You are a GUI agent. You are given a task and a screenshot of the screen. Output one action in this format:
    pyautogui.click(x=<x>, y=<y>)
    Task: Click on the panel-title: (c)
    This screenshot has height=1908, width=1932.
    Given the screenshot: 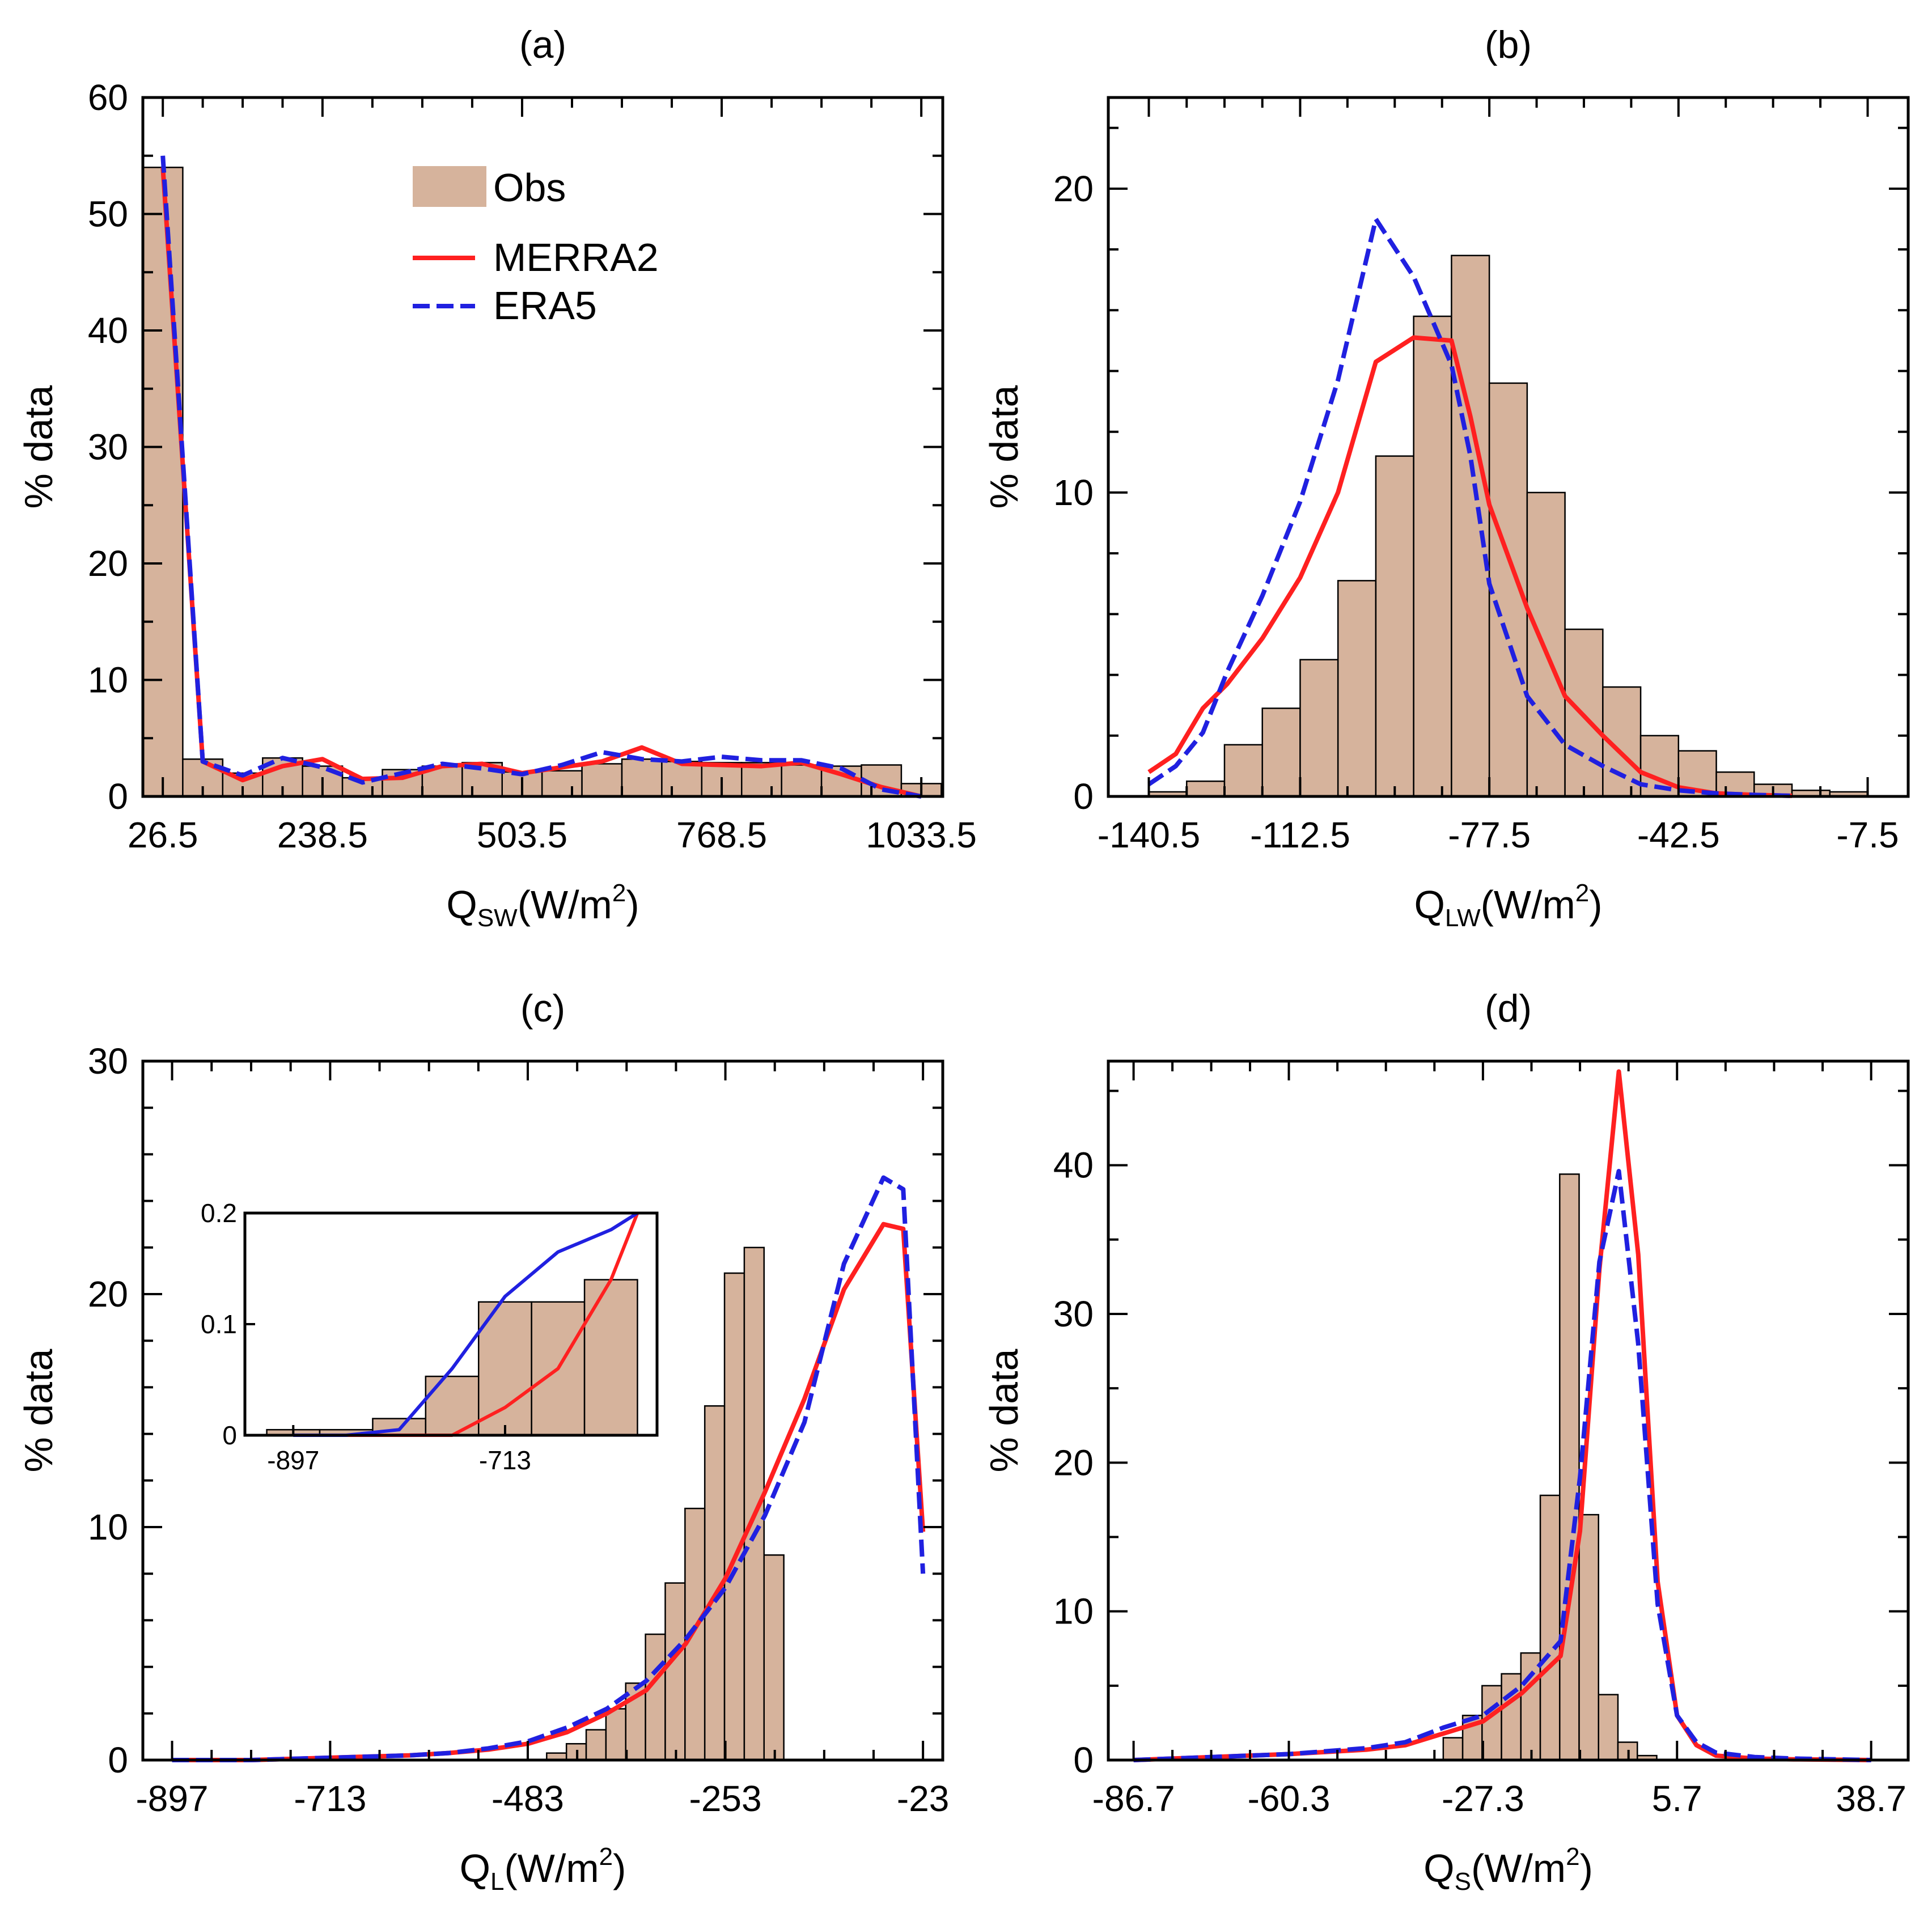 What is the action you would take?
    pyautogui.click(x=542, y=1009)
    